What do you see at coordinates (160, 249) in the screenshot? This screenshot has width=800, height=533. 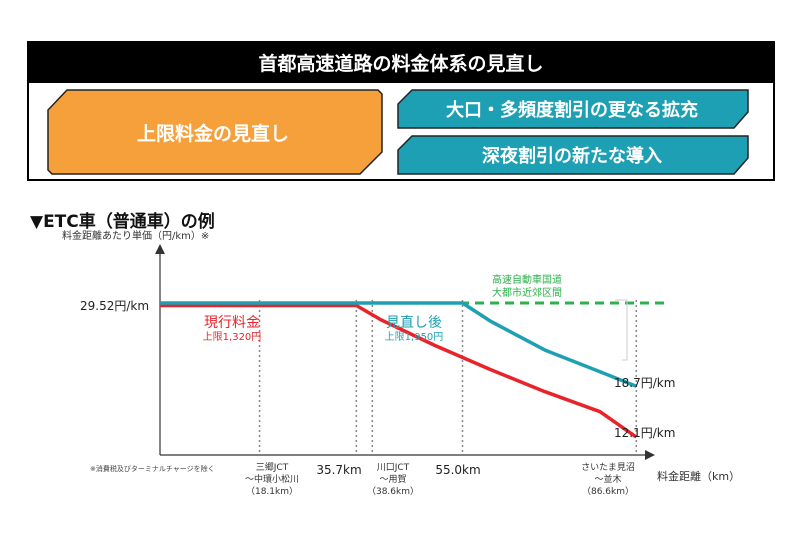 I see `y-axis-arrow` at bounding box center [160, 249].